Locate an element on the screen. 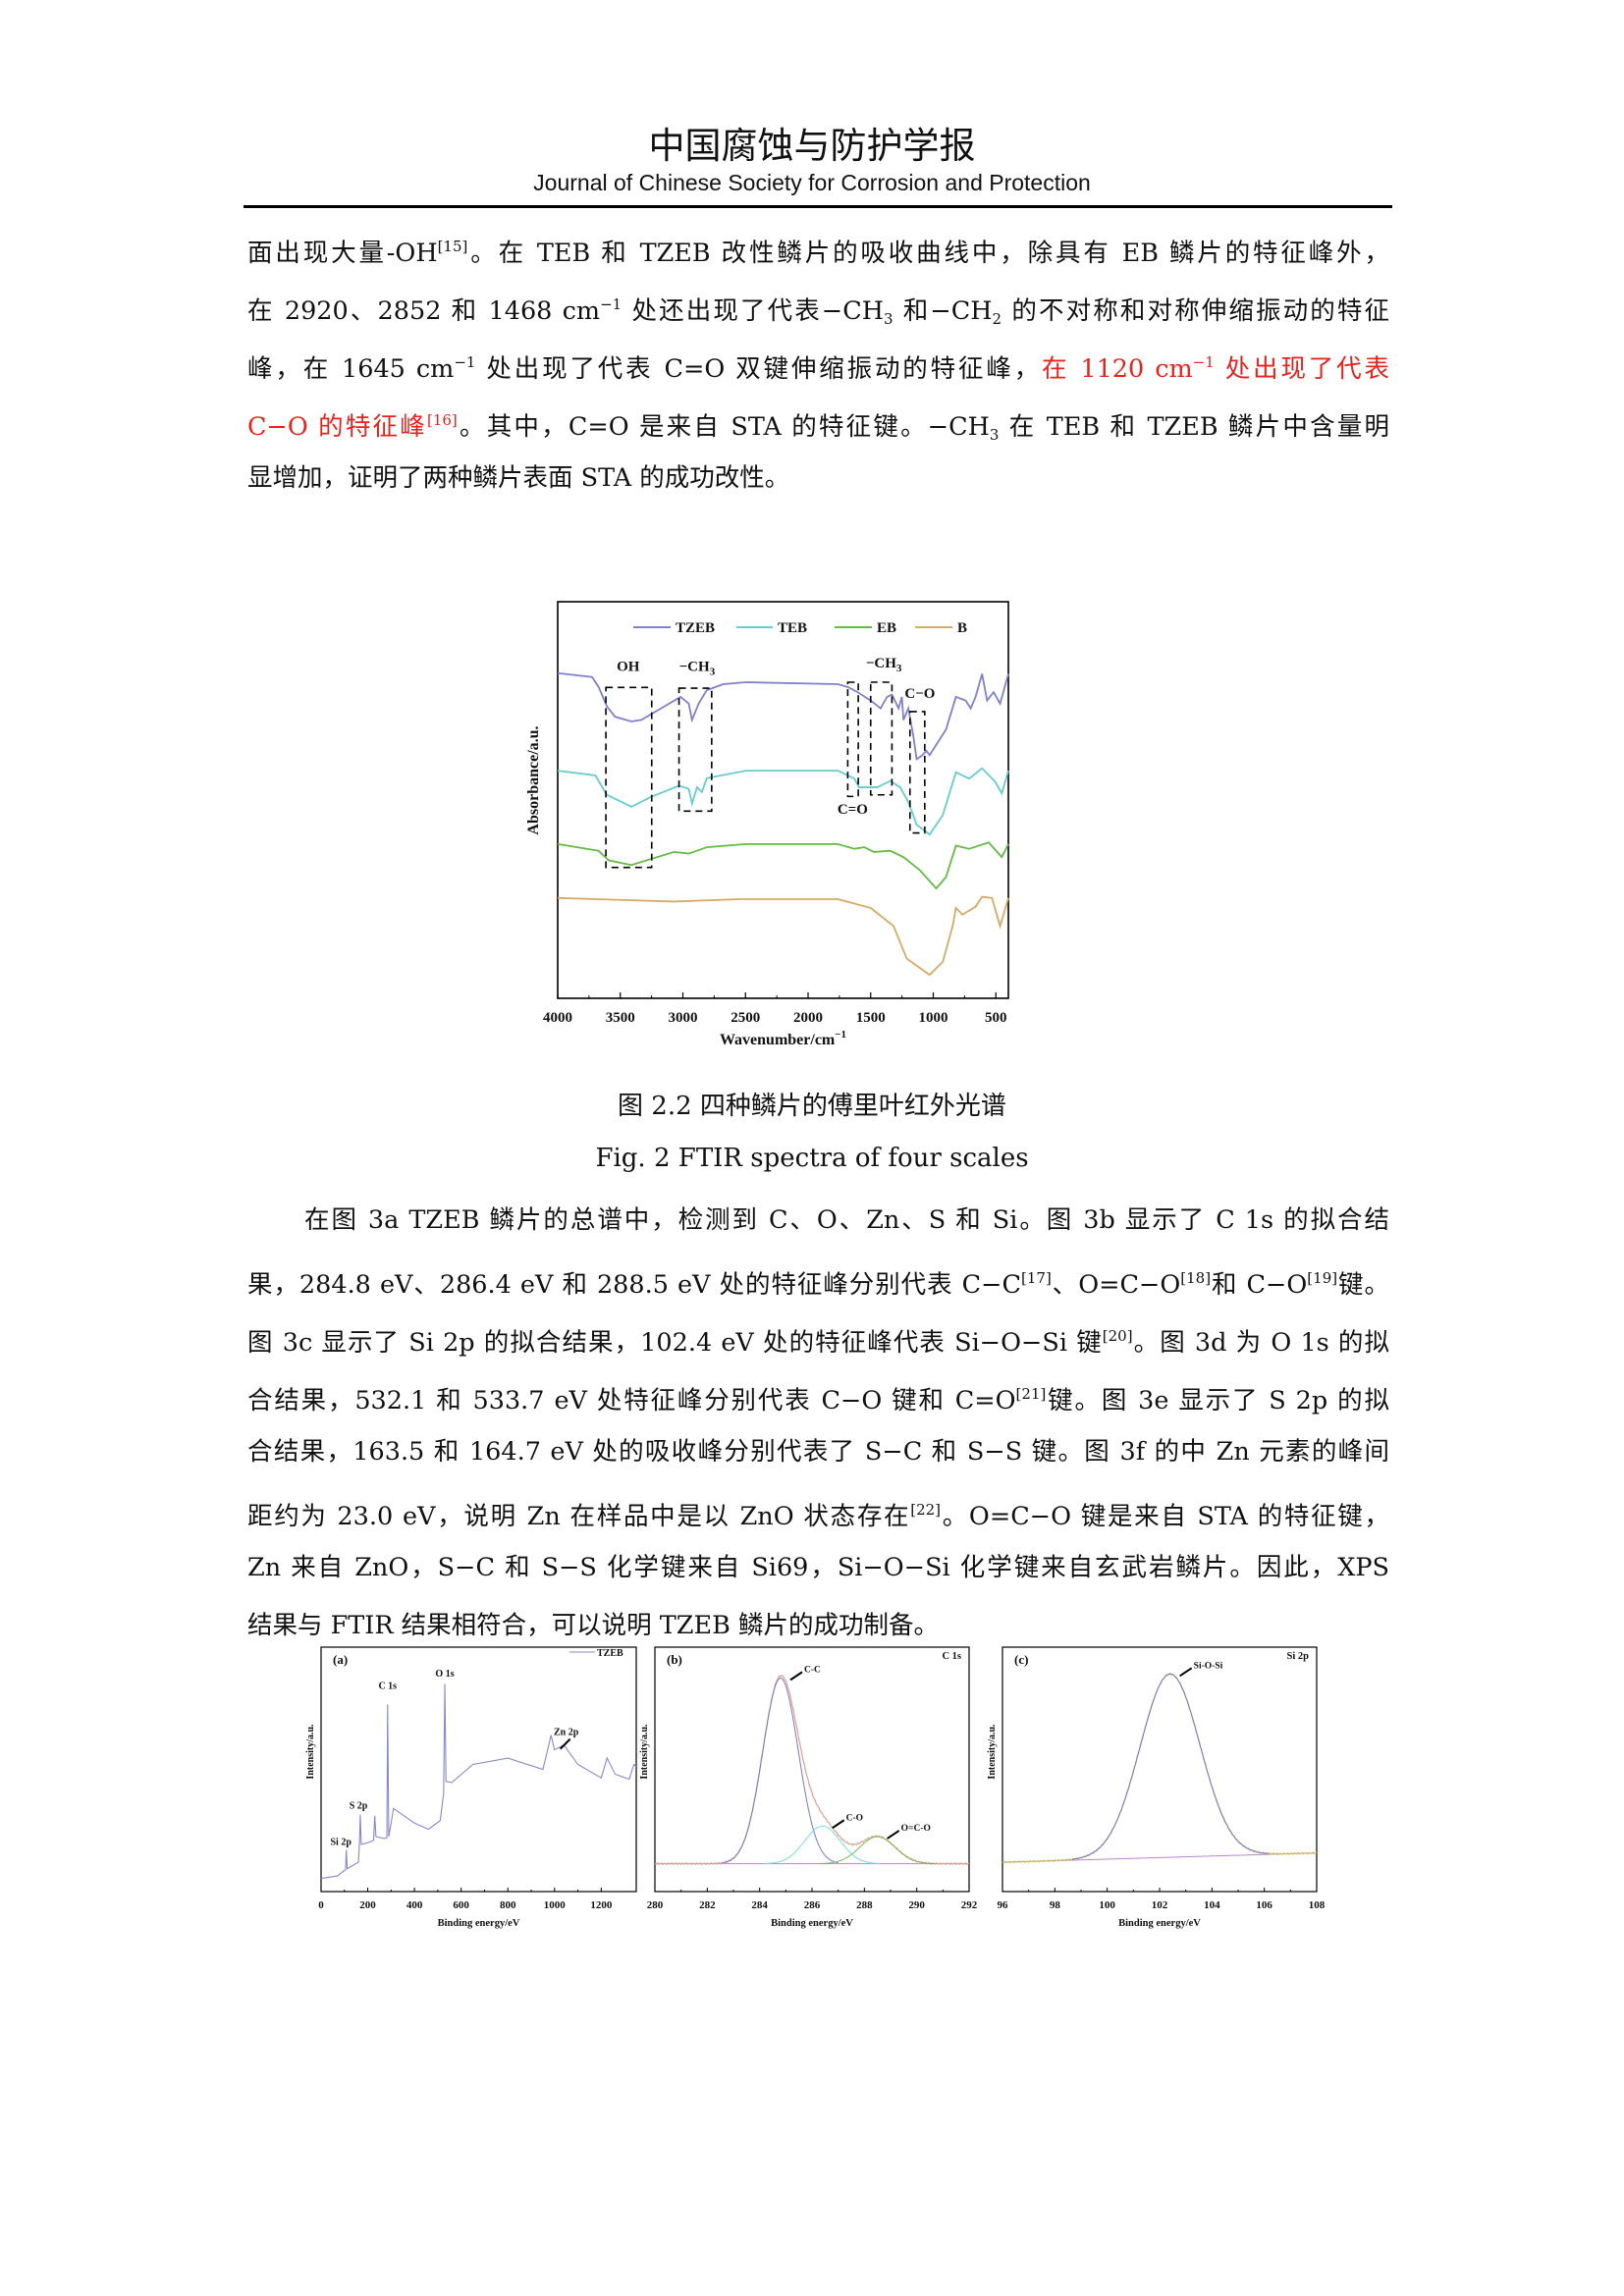 This screenshot has height=2296, width=1624. citation-superscript: −1 is located at coordinates (611, 304).